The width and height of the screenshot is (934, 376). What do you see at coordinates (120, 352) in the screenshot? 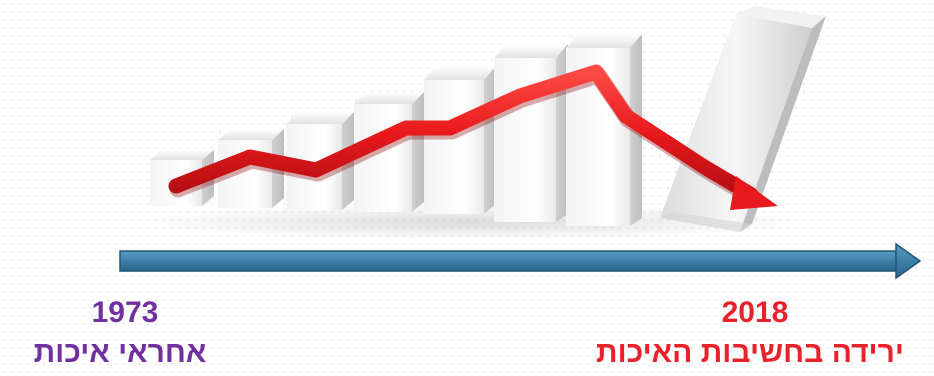
I see `start-caption: אחראי איכות` at bounding box center [120, 352].